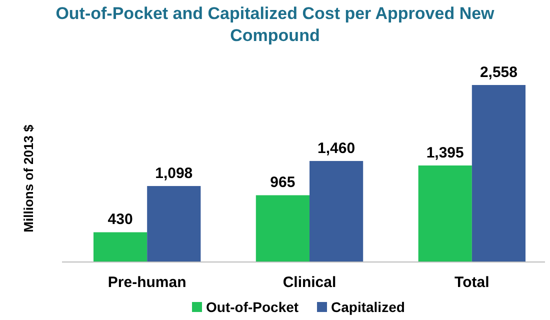  What do you see at coordinates (445, 153) in the screenshot?
I see `data-label: 1,395` at bounding box center [445, 153].